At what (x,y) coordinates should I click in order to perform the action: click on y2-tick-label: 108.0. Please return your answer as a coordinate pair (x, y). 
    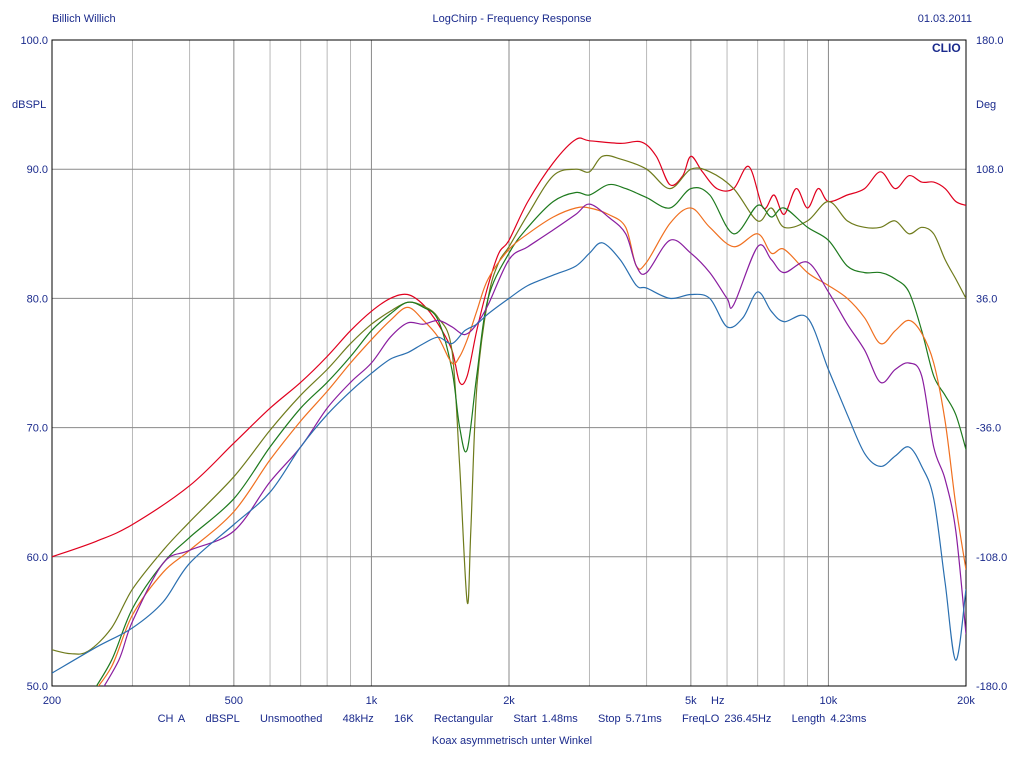
    Looking at the image, I should click on (990, 170).